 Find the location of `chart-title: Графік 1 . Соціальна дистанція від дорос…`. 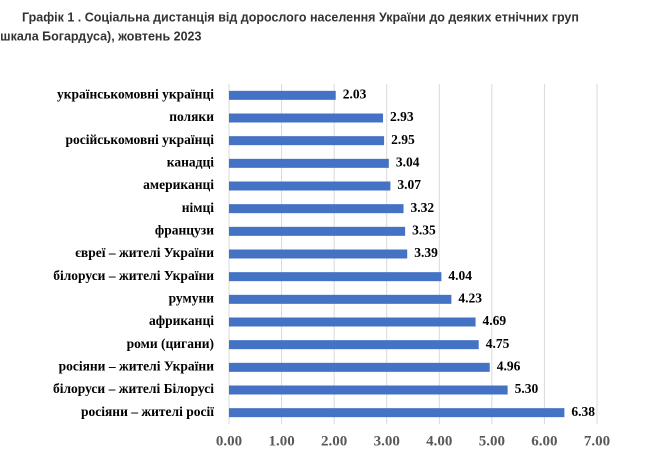

chart-title: Графік 1 . Соціальна дистанція від дорос… is located at coordinates (300, 17).